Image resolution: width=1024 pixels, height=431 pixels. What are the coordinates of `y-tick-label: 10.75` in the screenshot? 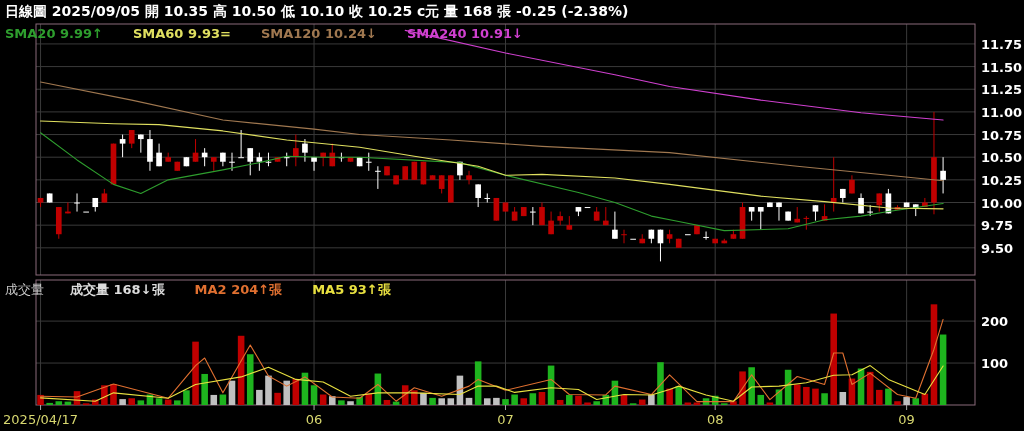 It's located at (1002, 135).